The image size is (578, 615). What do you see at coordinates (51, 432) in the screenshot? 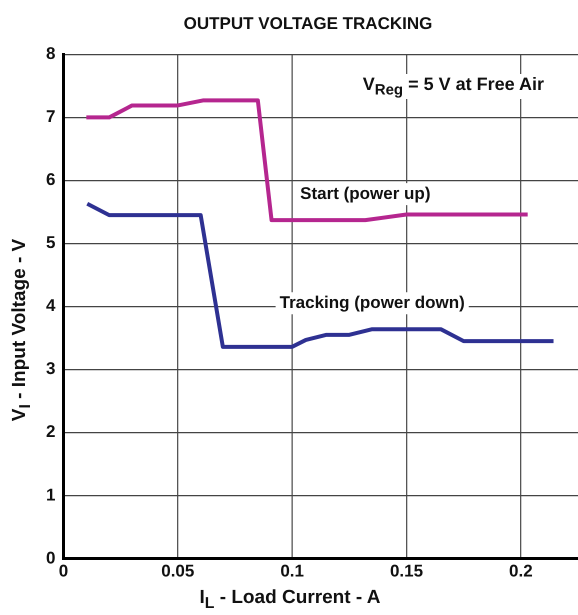
I see `y-tick-label: 2` at bounding box center [51, 432].